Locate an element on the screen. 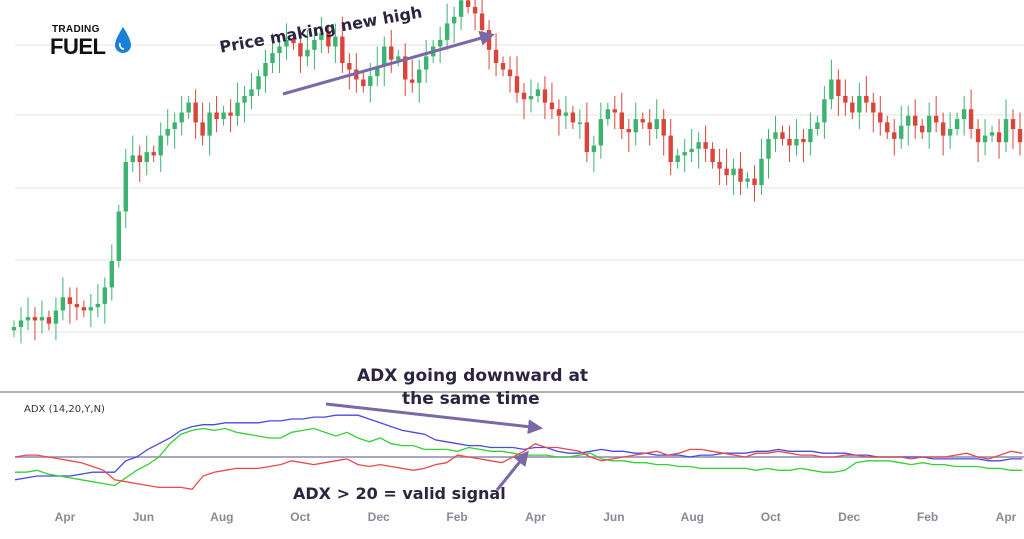  trading-fuel-logo: TRADING FUEL is located at coordinates (95, 42).